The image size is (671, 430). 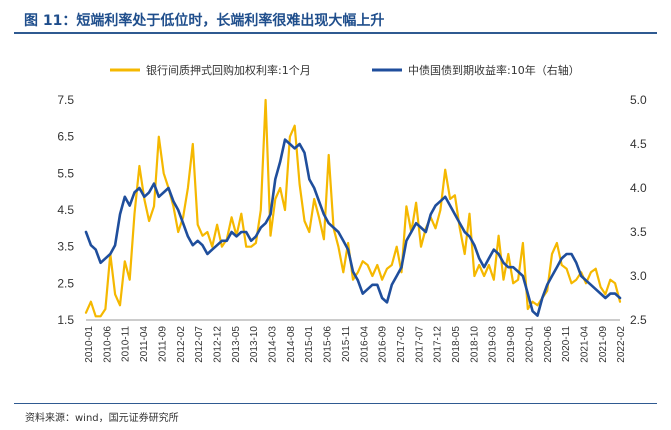 What do you see at coordinates (273, 344) in the screenshot?
I see `x-axis-tick-label: 2014-03` at bounding box center [273, 344].